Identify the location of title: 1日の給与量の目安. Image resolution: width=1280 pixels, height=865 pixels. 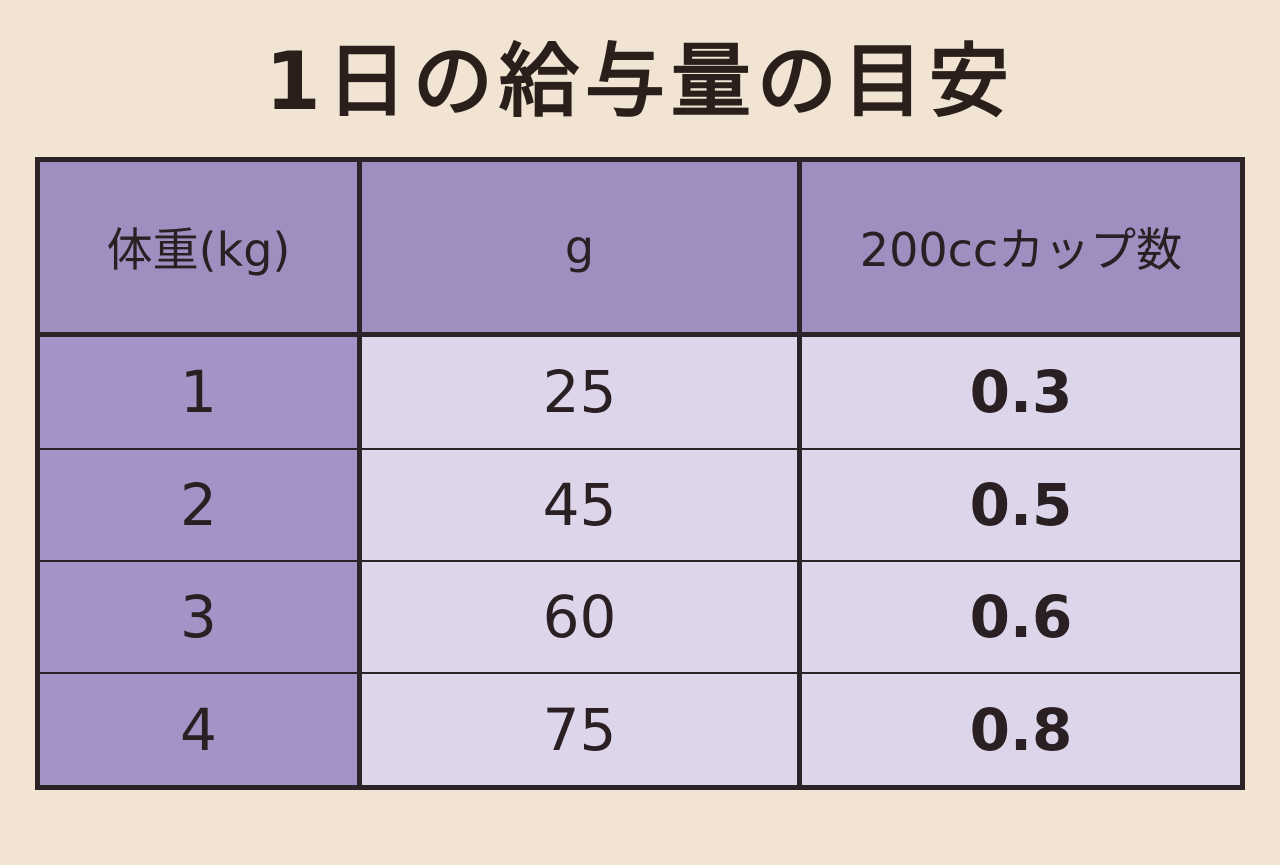
(640, 81).